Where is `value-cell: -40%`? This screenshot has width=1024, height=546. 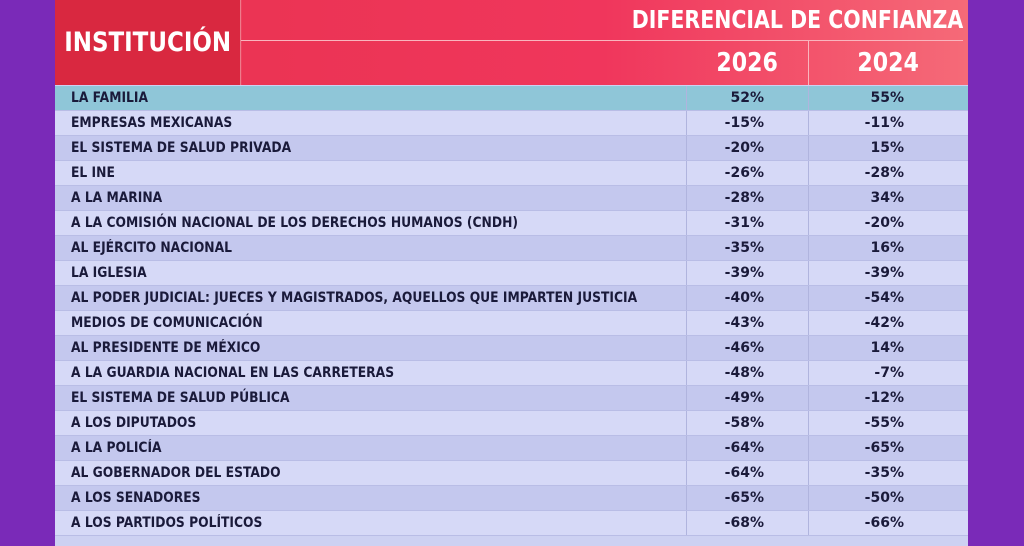
value-cell: -40% is located at coordinates (747, 298).